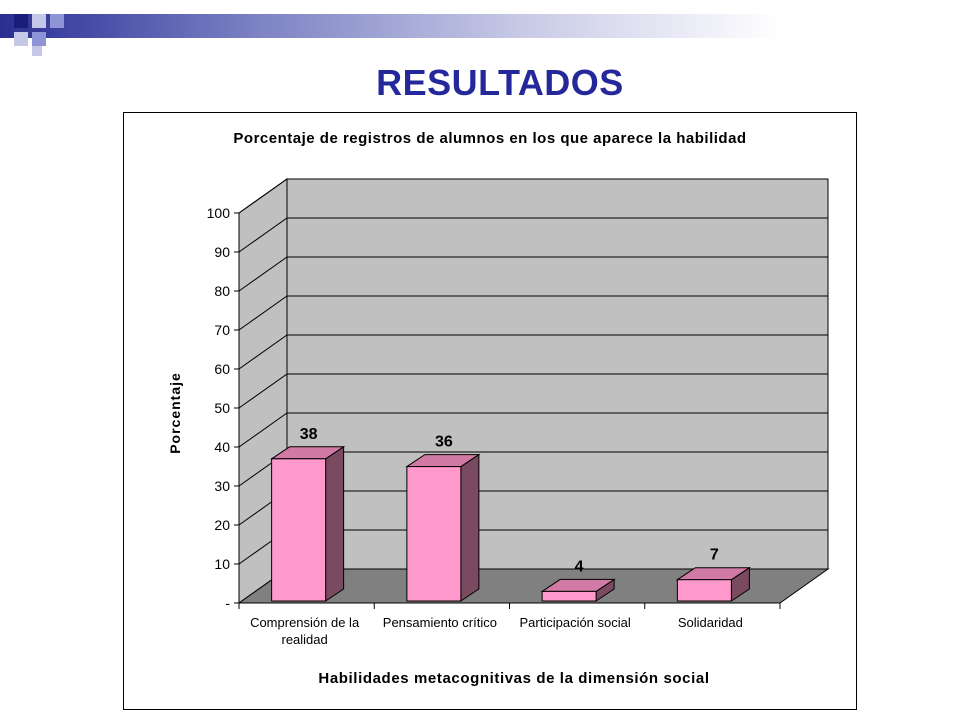  I want to click on y-tick-label: 30, so click(222, 486).